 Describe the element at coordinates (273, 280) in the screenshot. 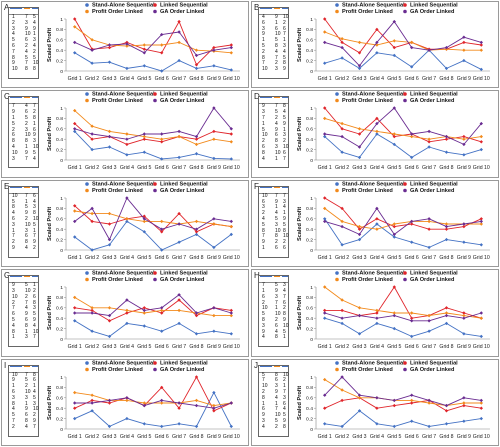

I see `order-table-header` at that location.